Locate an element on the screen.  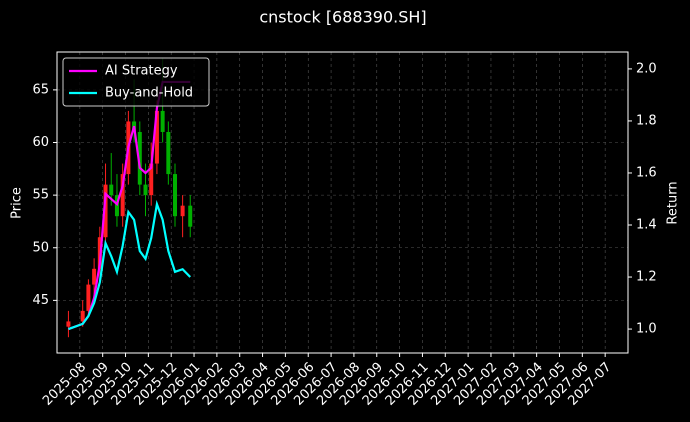
chart-title: cnstock [688390.SH] is located at coordinates (342, 17).